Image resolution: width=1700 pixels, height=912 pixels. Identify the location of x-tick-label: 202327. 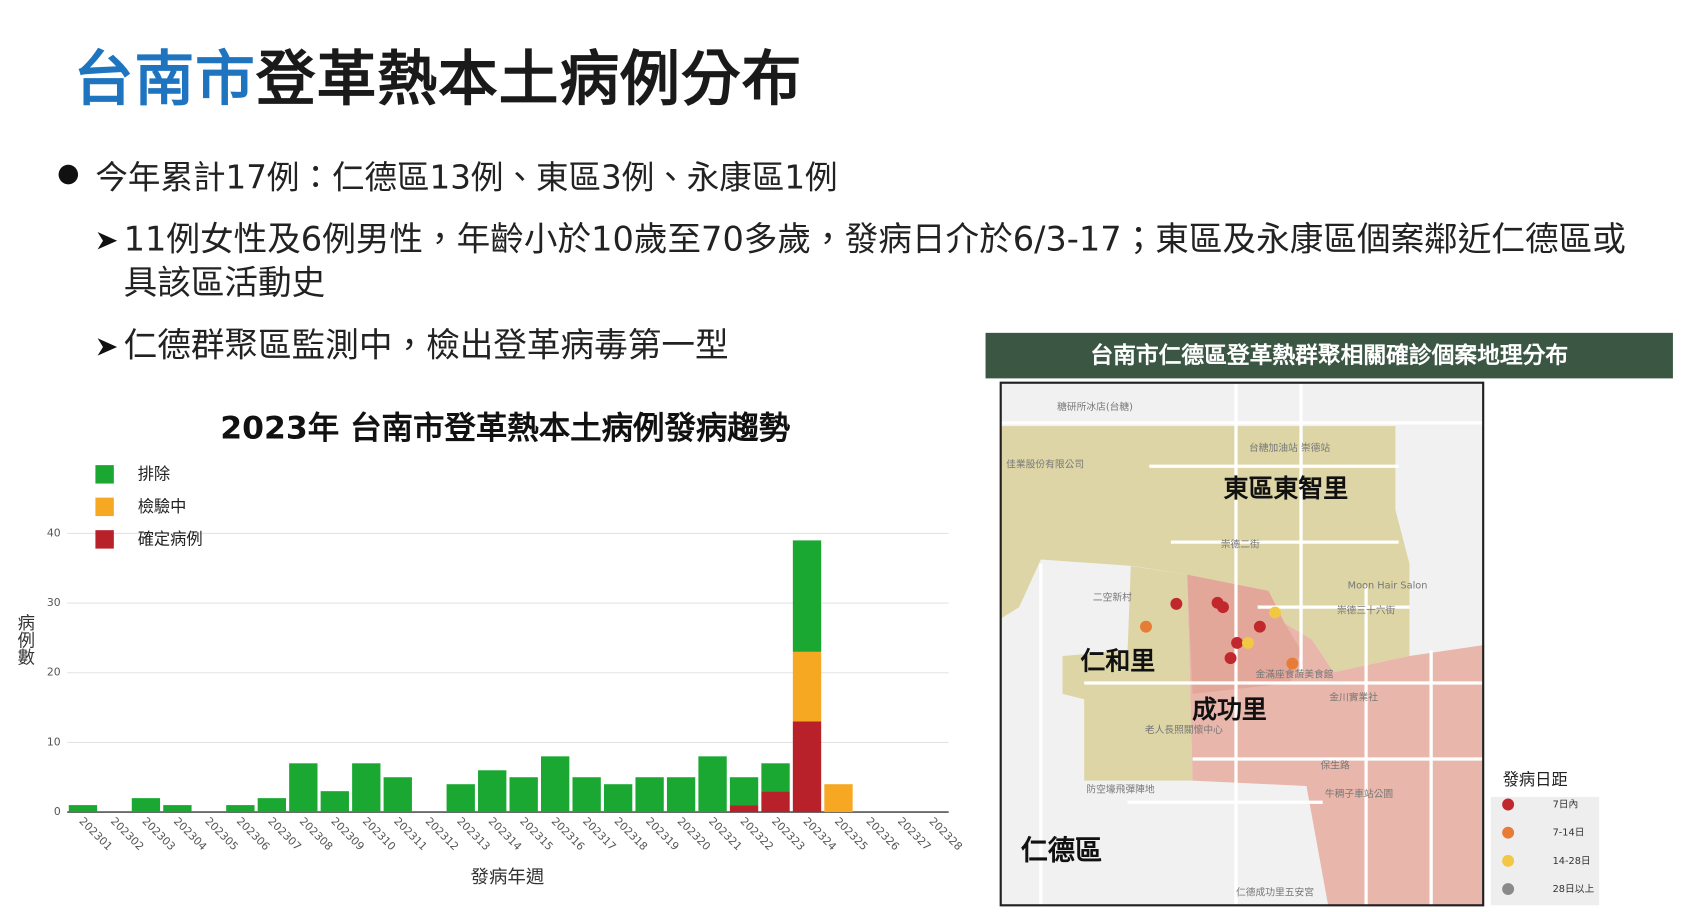
(914, 834).